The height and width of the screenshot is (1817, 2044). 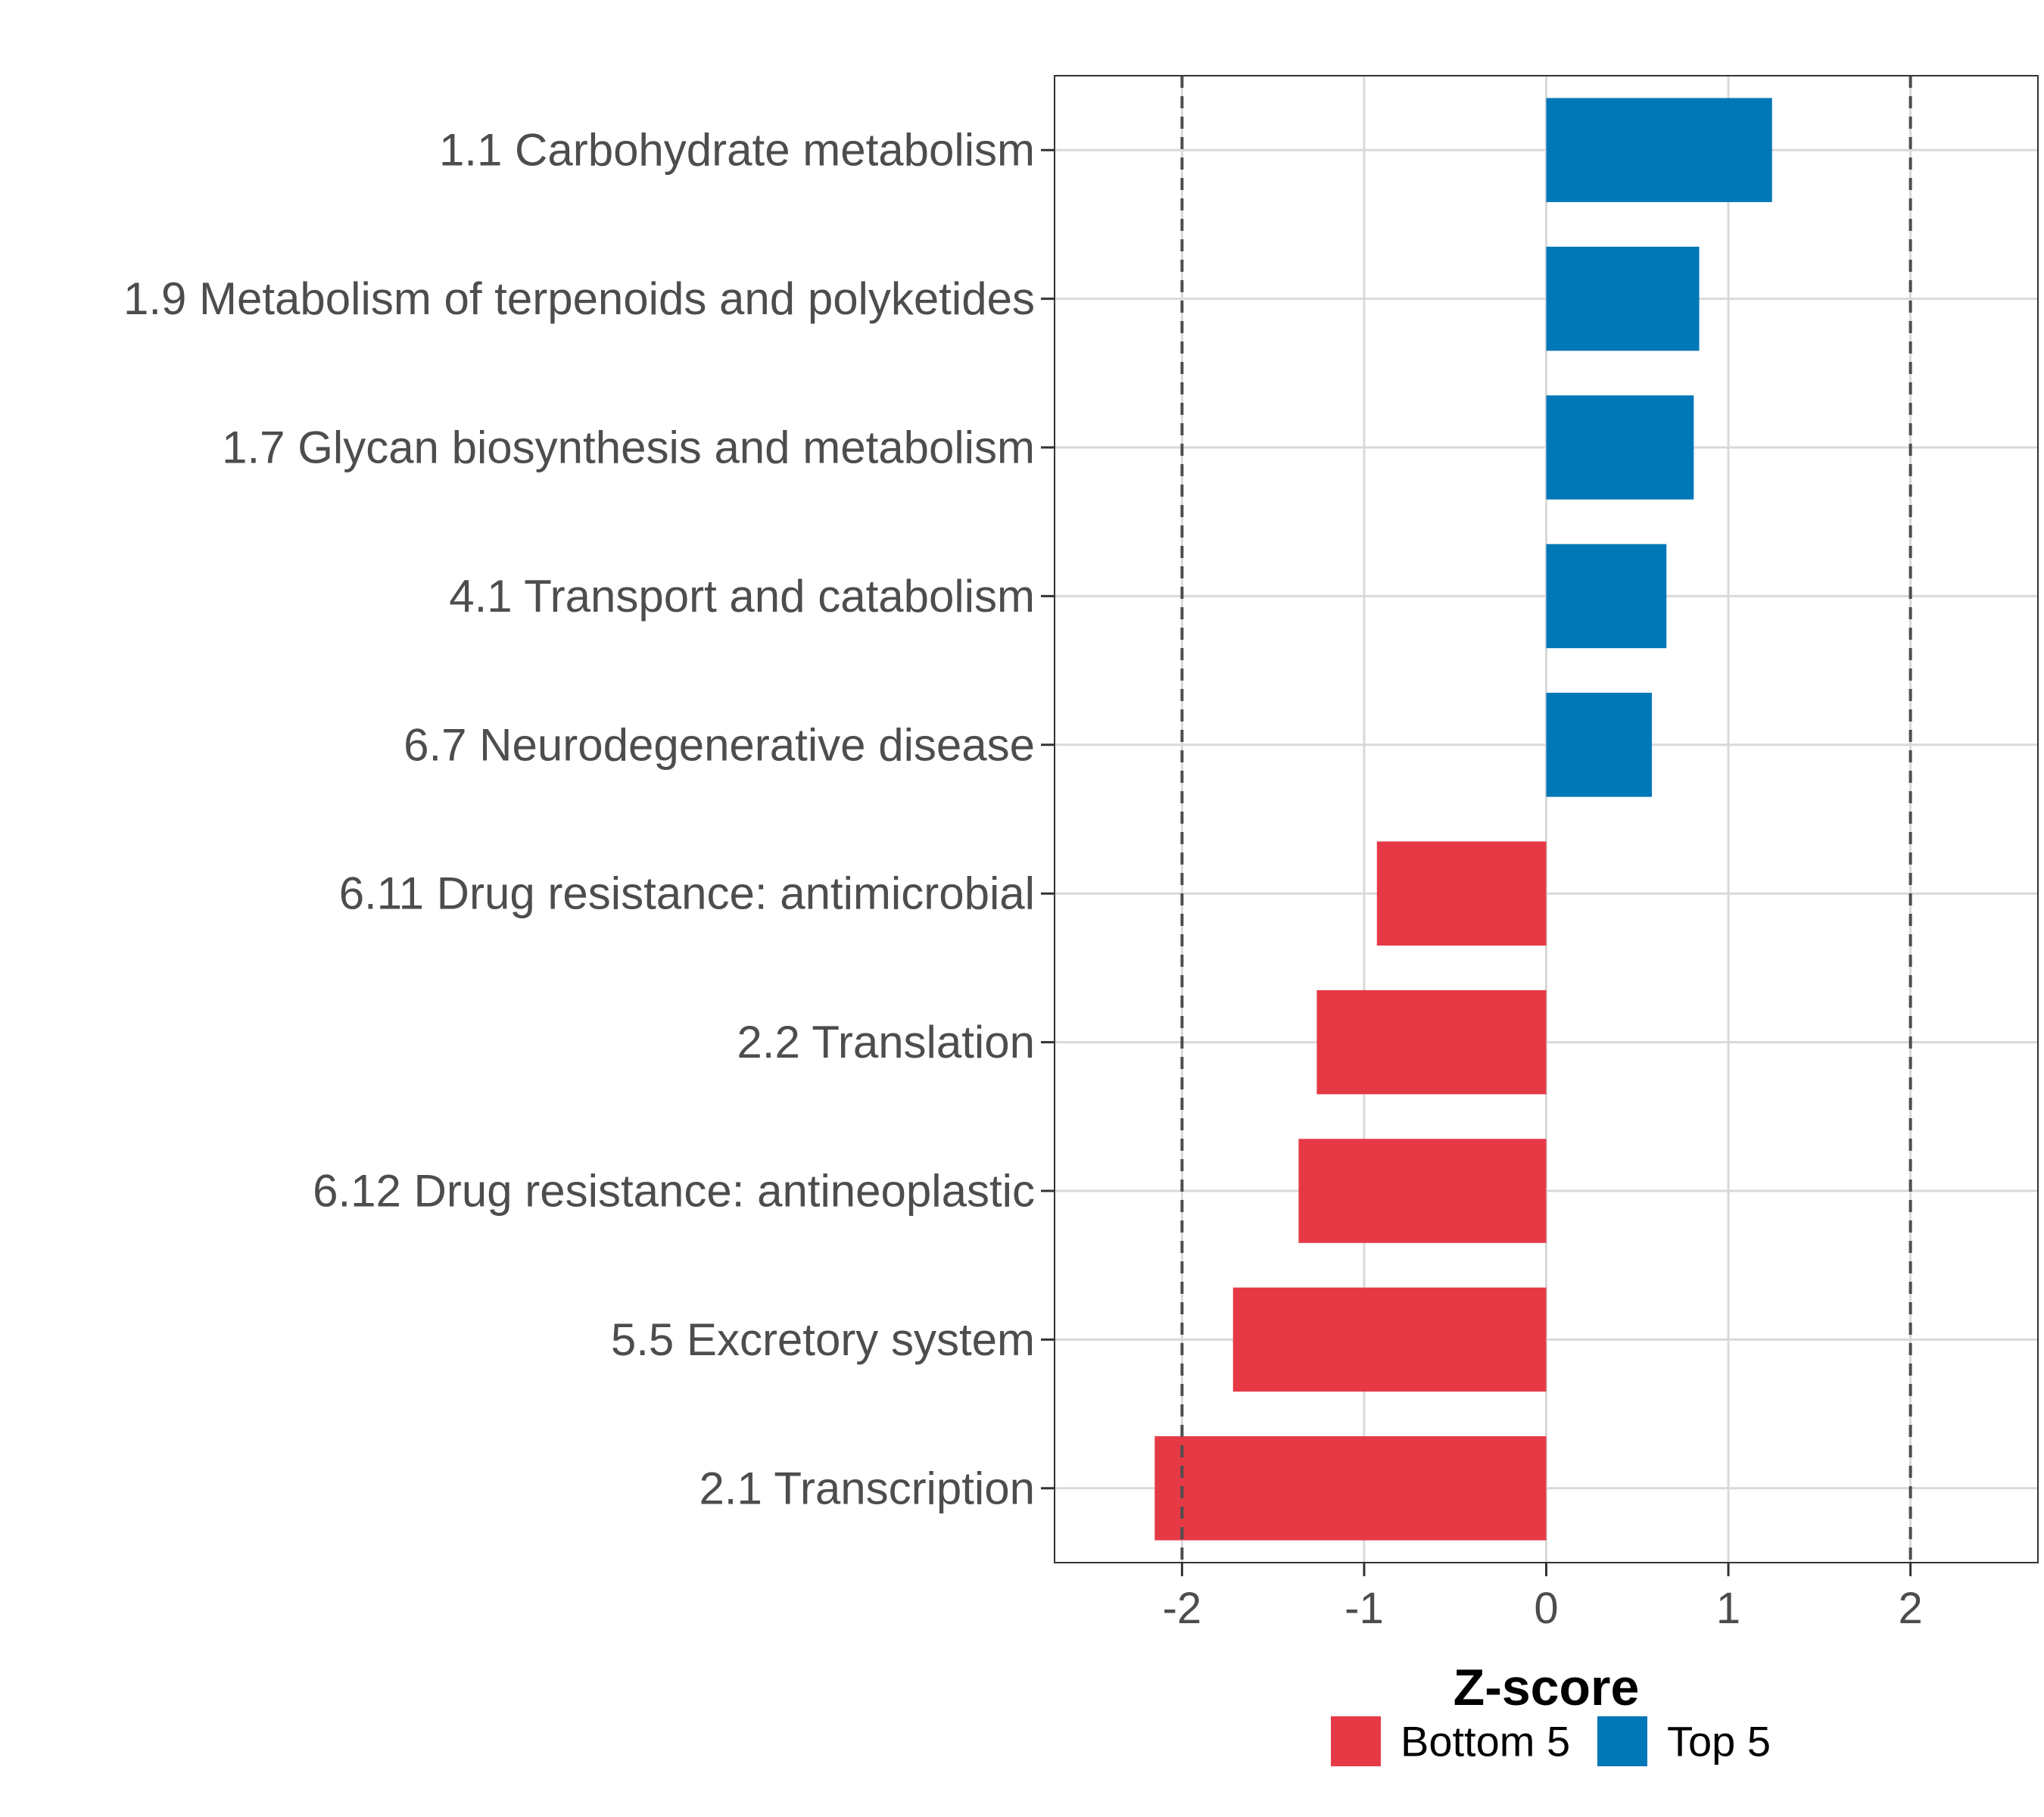 What do you see at coordinates (628, 447) in the screenshot?
I see `category-label: 1.7 Glycan biosynthesis and metabolism` at bounding box center [628, 447].